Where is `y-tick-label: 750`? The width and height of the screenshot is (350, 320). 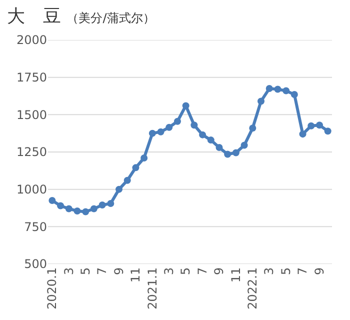 y-tick-label: 750 is located at coordinates (35, 227).